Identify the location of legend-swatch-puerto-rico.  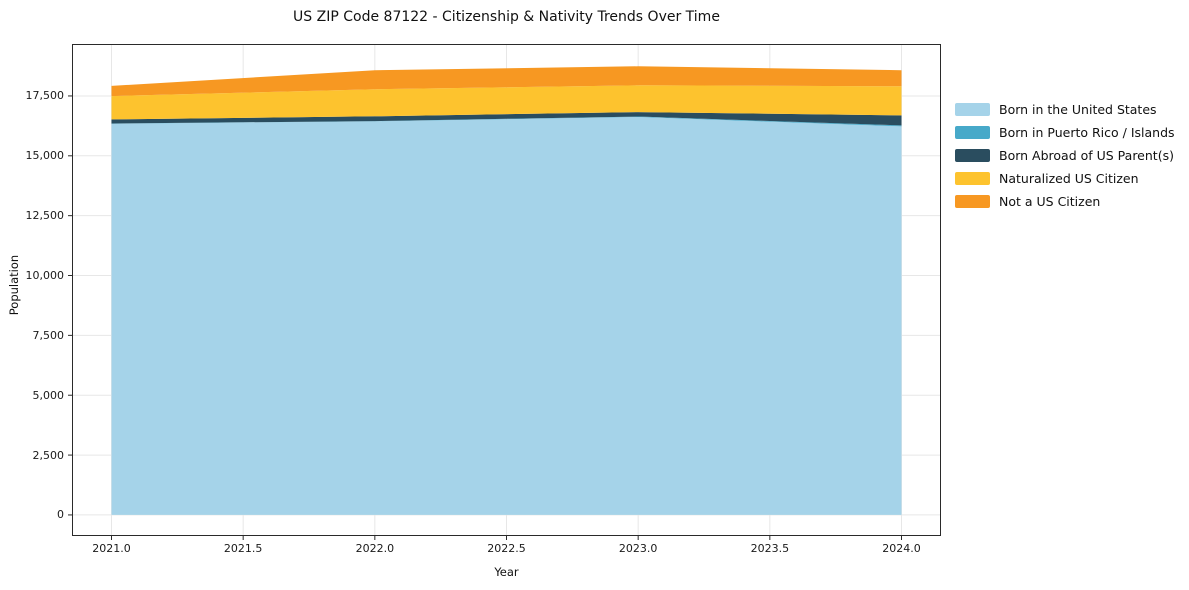
(972, 132).